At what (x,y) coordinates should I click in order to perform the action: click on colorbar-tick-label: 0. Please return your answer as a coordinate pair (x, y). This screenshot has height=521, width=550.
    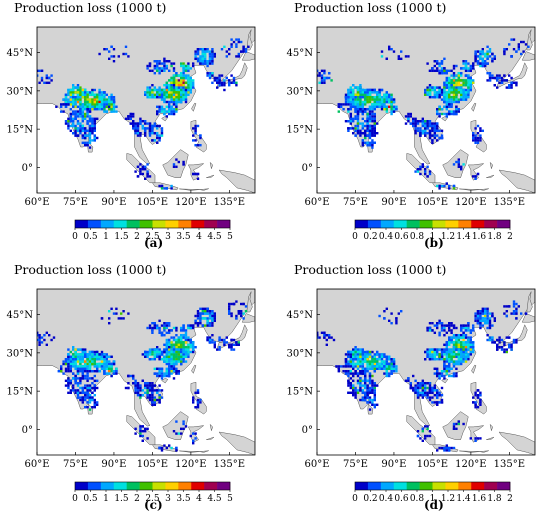
    Looking at the image, I should click on (355, 237).